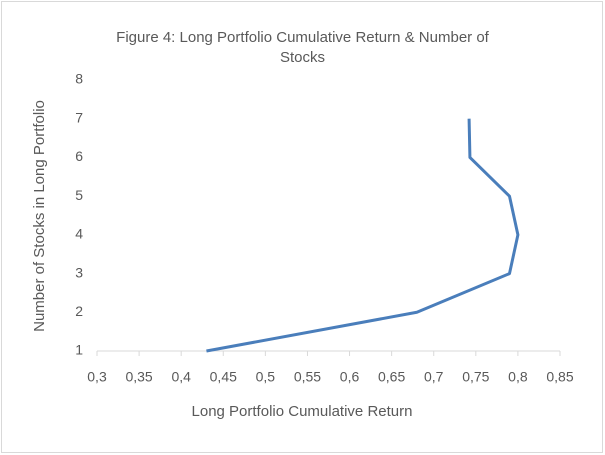 This screenshot has width=605, height=455. I want to click on x-tick-label: 0,7, so click(434, 377).